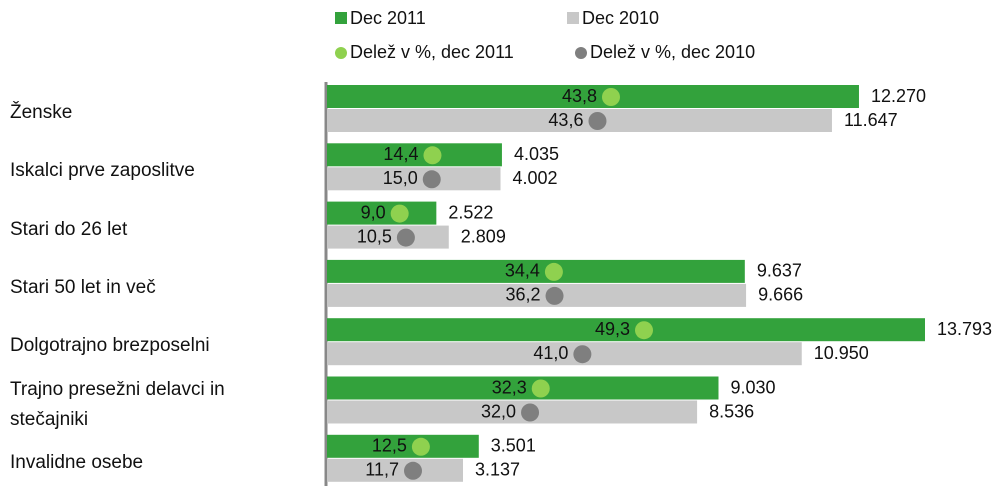 The image size is (1006, 486). Describe the element at coordinates (483, 236) in the screenshot. I see `value-label: 2.809` at that location.